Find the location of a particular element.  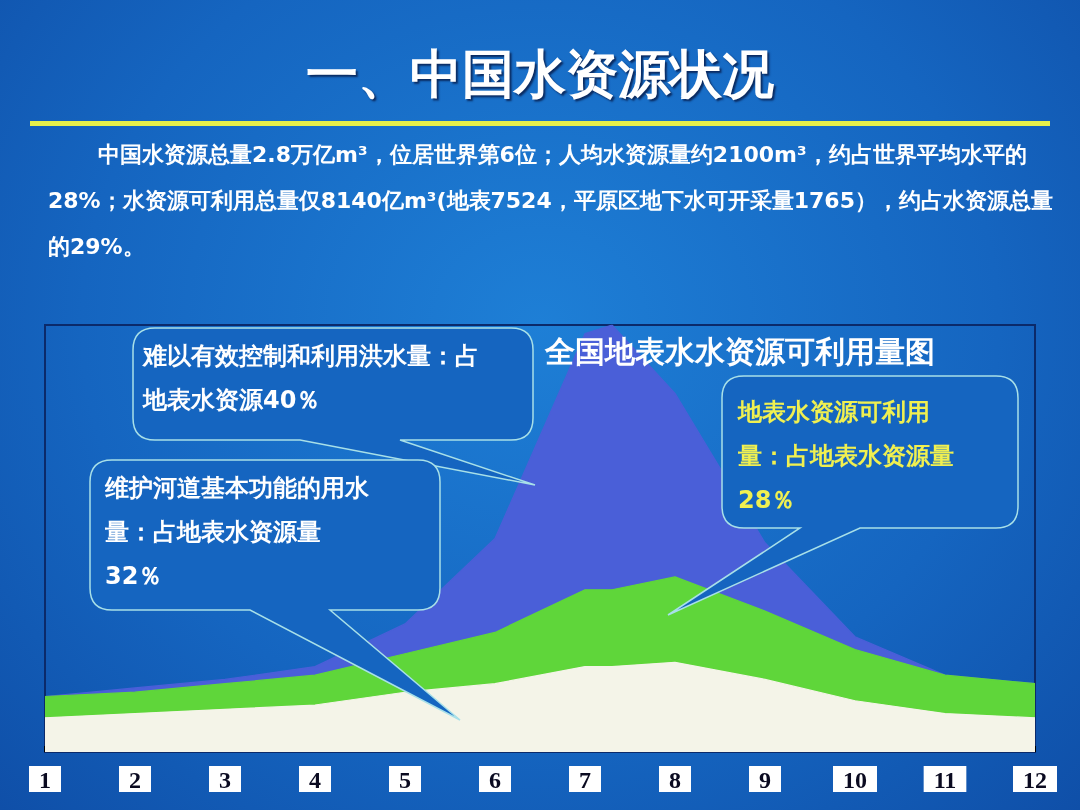

chart-subtitle: 中国水资源总量2.8万亿m³，位居世界第6位；人均水资源量约2100m³，约占世界平均水平的28%；水资源可利用总量仅8140亿m³(地表7524，平原区地下水可开采量1765），约占水资源总量的29%。 is located at coordinates (551, 201).